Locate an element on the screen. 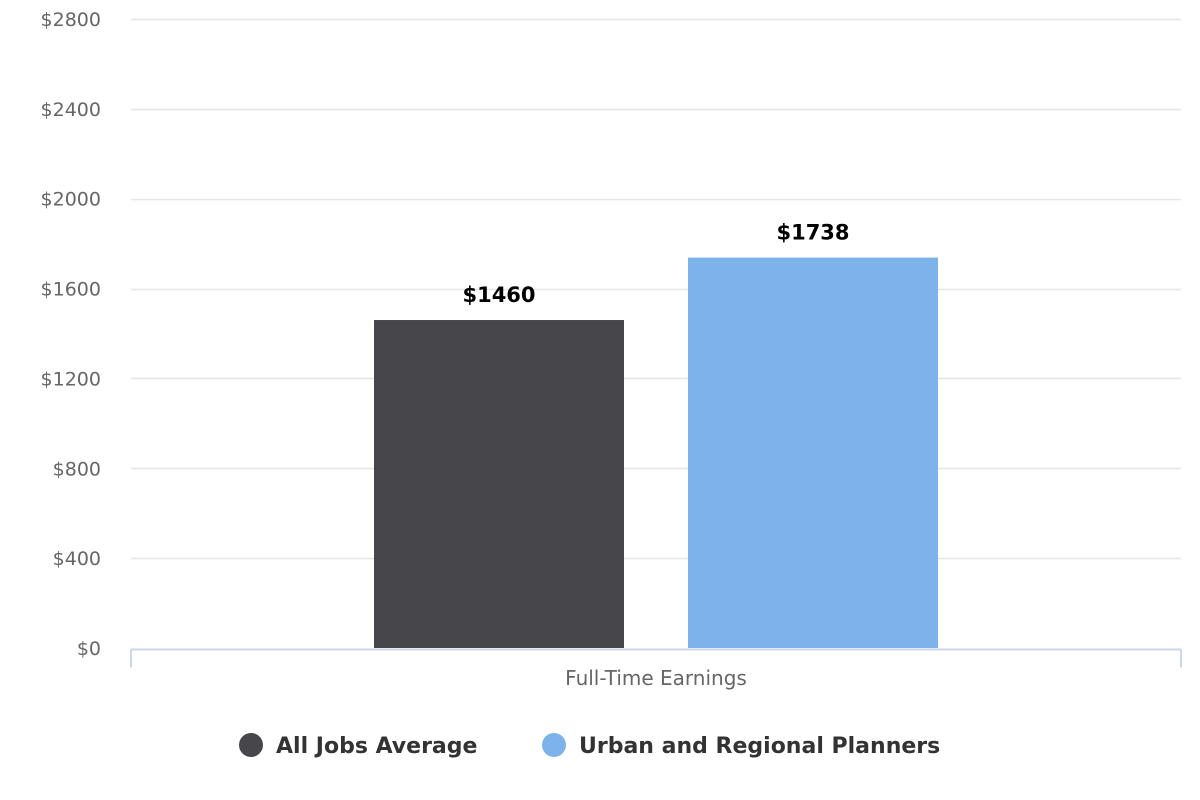  y-tick-label: $2800 is located at coordinates (71, 20).